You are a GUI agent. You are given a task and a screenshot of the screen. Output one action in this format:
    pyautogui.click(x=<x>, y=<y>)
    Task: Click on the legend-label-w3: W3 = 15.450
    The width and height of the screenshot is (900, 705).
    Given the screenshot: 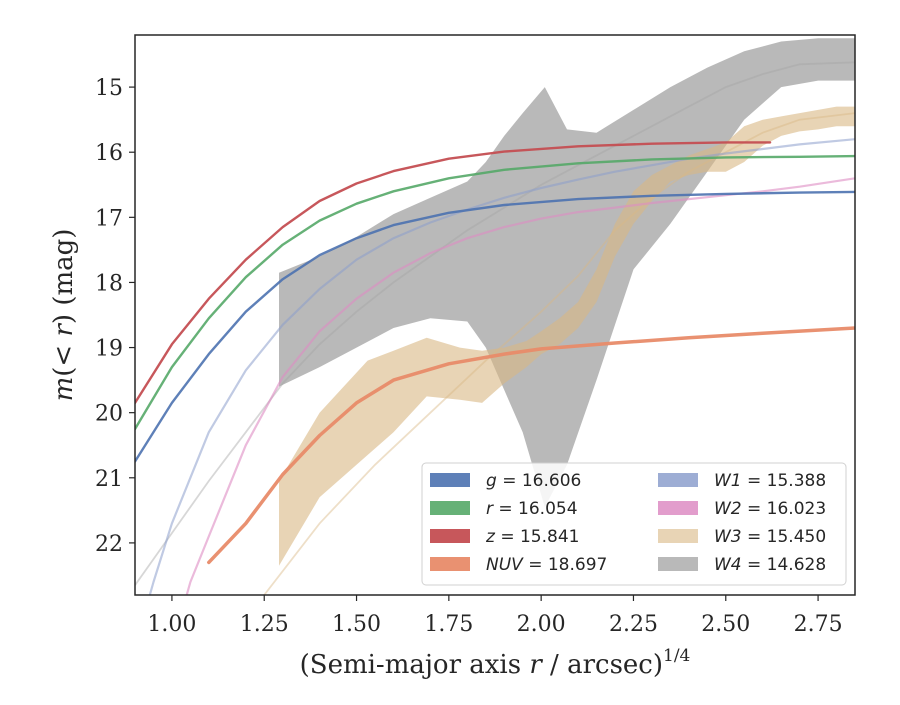 What is the action you would take?
    pyautogui.click(x=770, y=537)
    